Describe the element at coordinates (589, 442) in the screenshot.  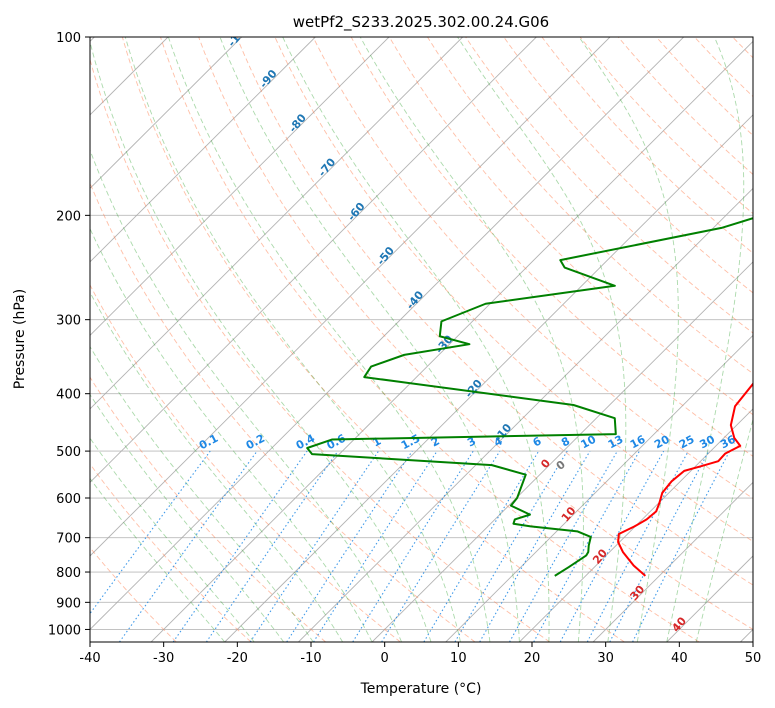
I see `mixing-ratio-label: 10` at that location.